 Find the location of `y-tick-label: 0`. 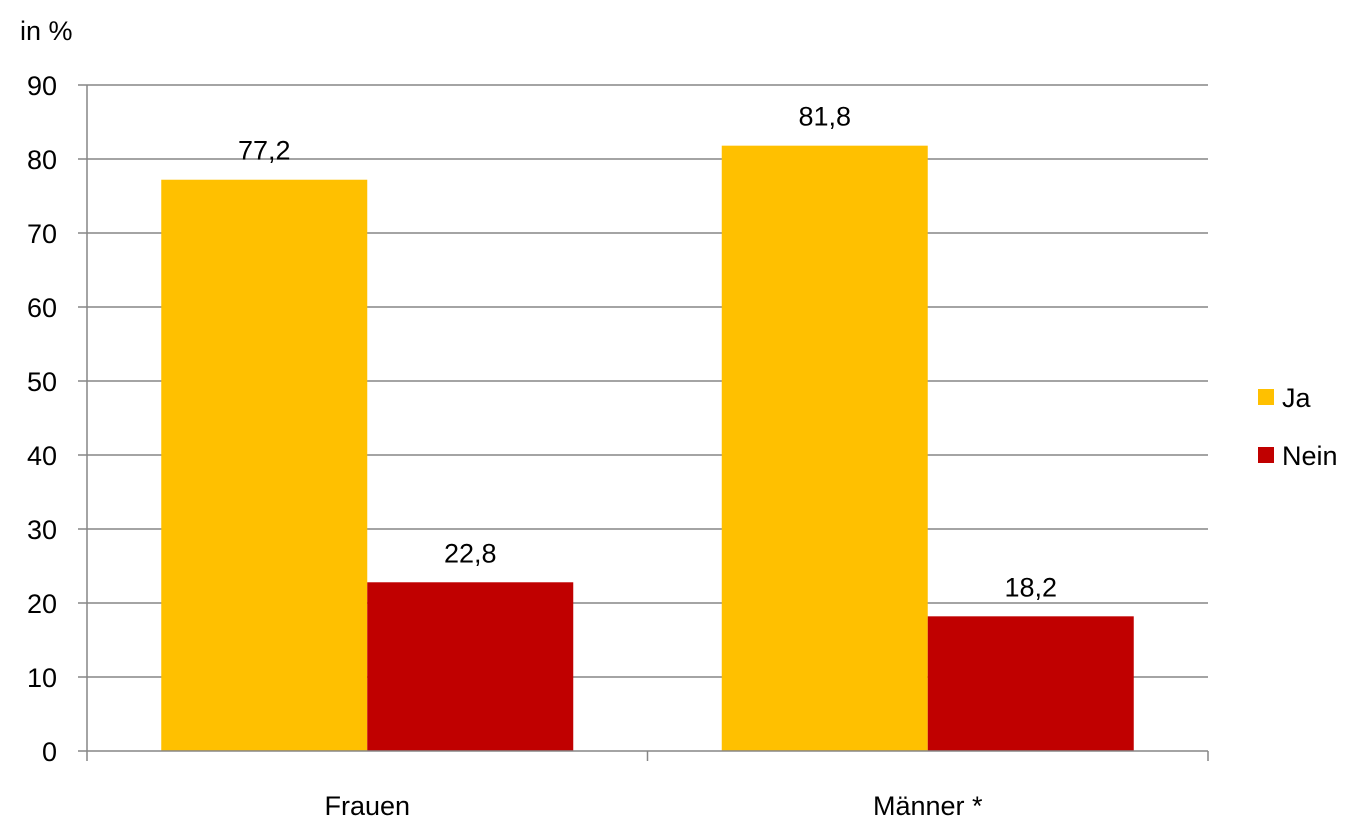

y-tick-label: 0 is located at coordinates (49, 752).